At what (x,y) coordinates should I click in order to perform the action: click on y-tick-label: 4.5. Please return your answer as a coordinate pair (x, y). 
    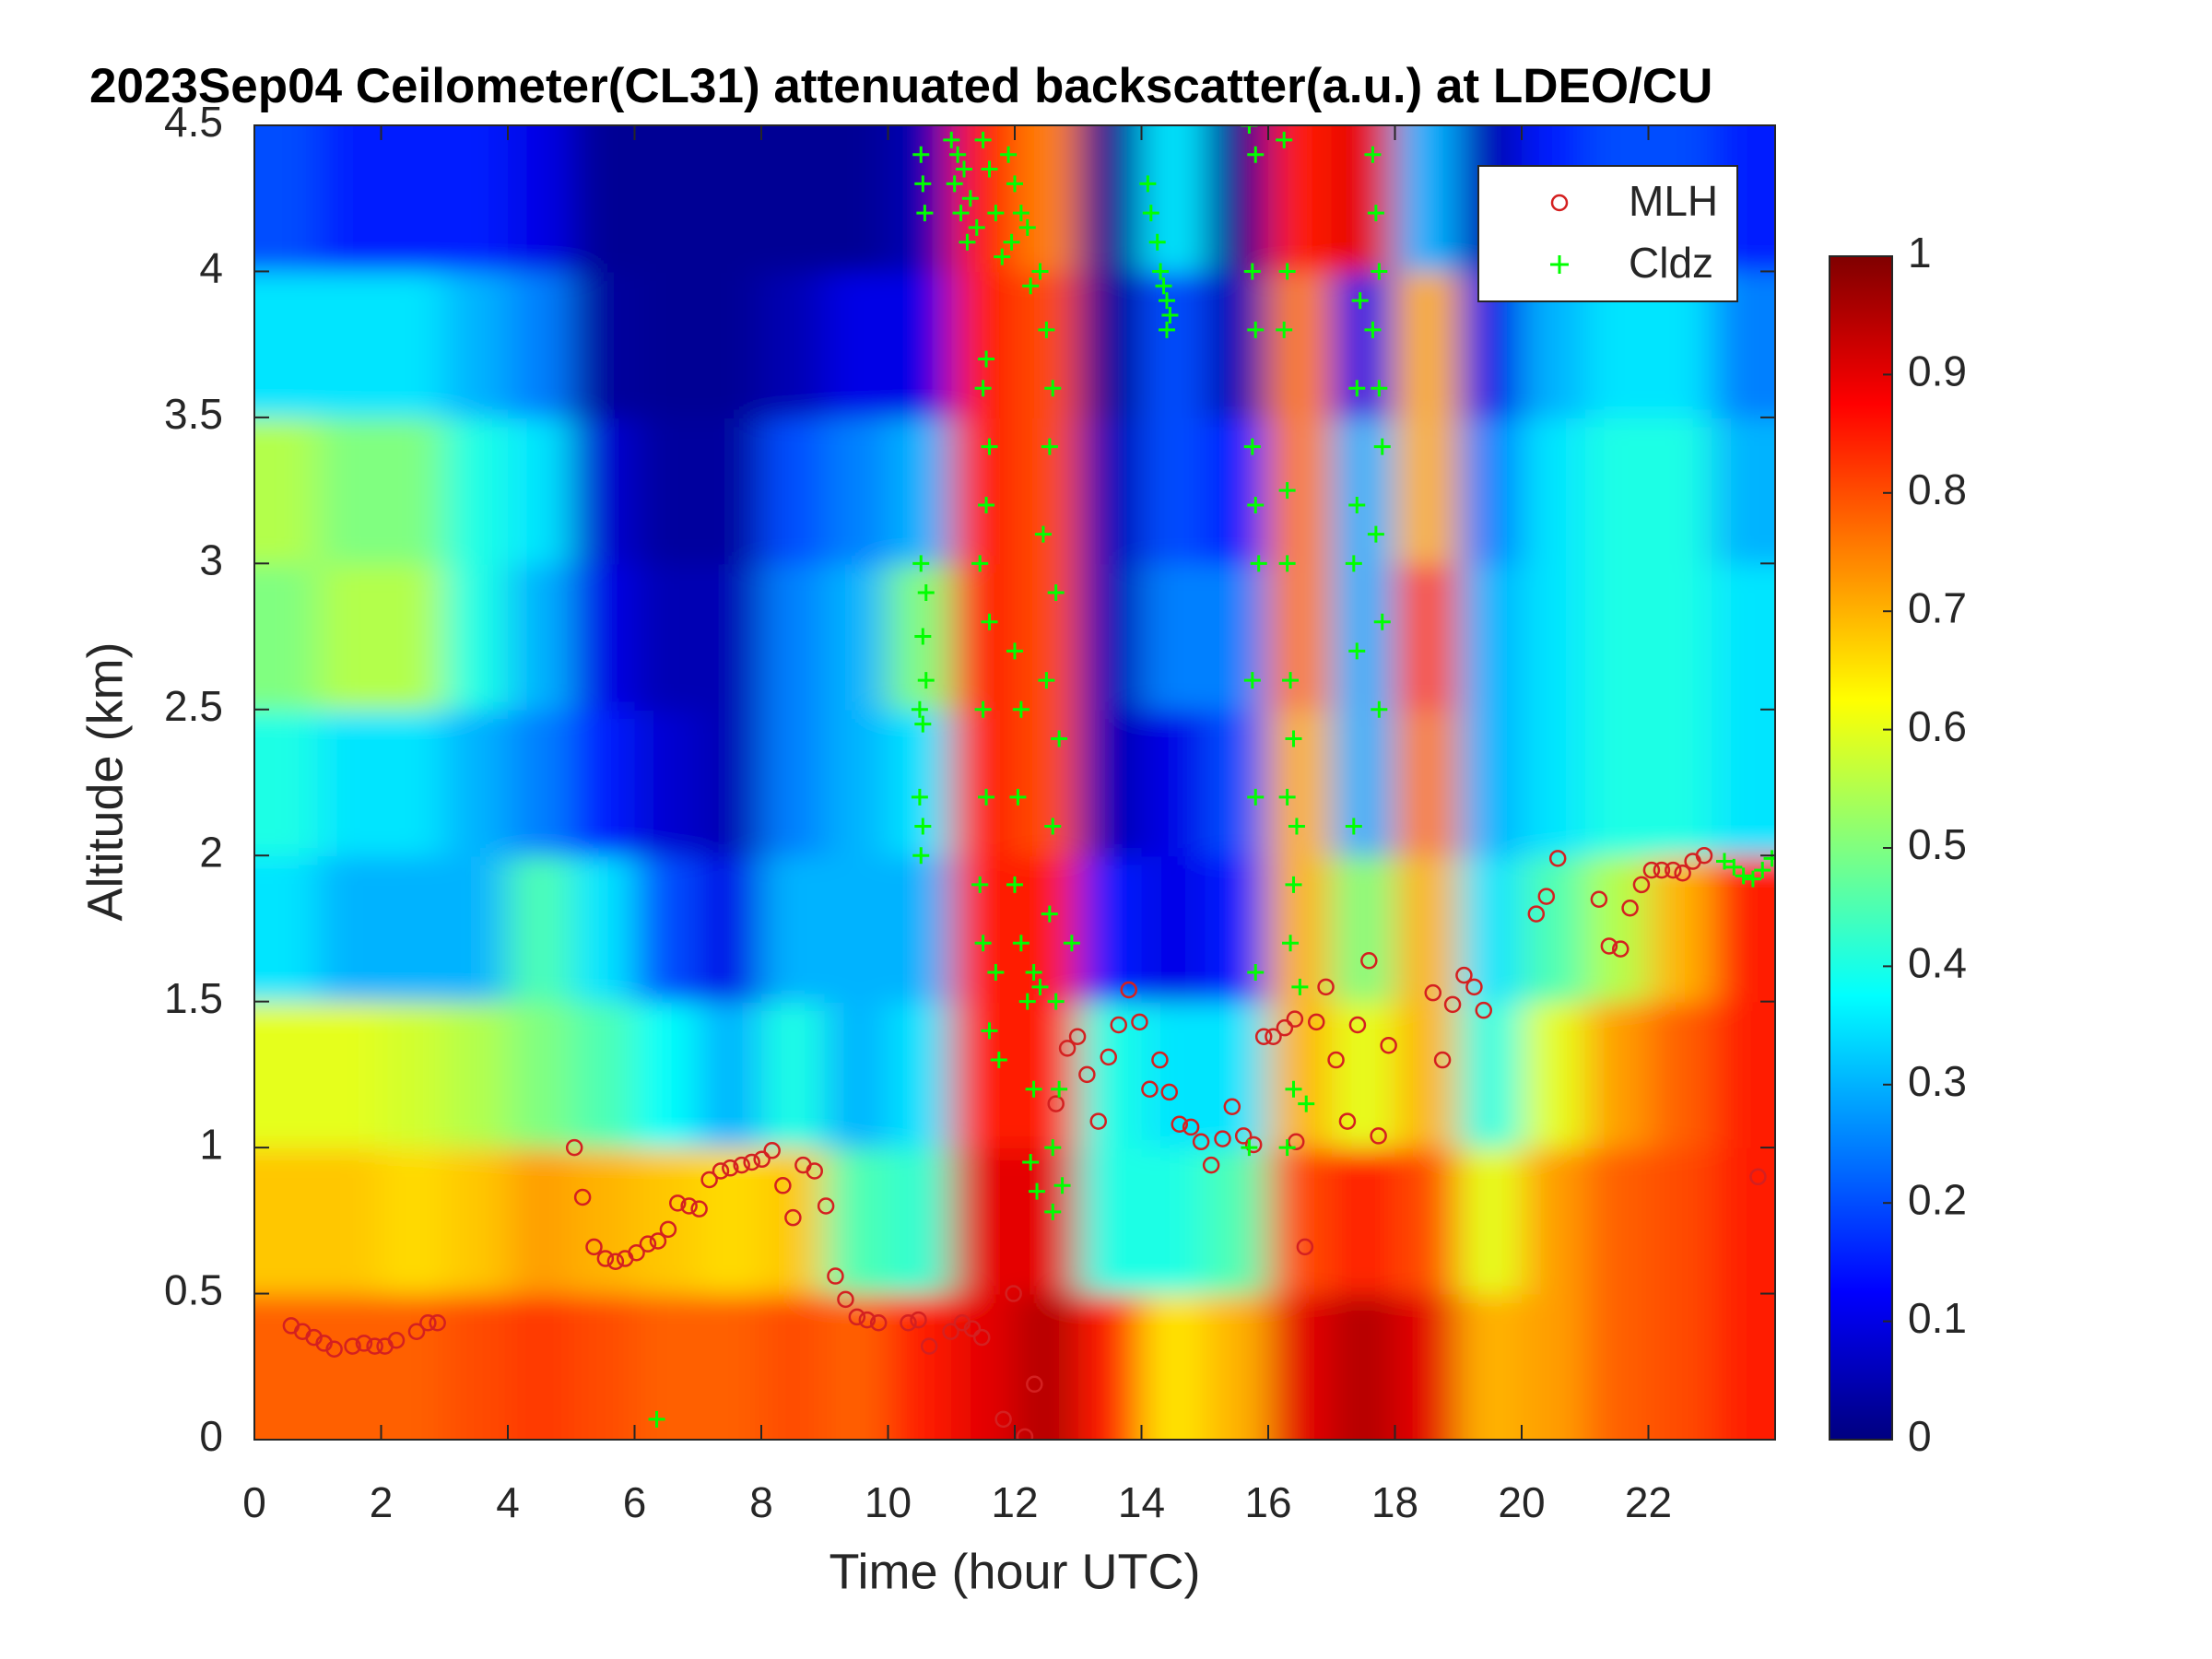
    Looking at the image, I should click on (193, 122).